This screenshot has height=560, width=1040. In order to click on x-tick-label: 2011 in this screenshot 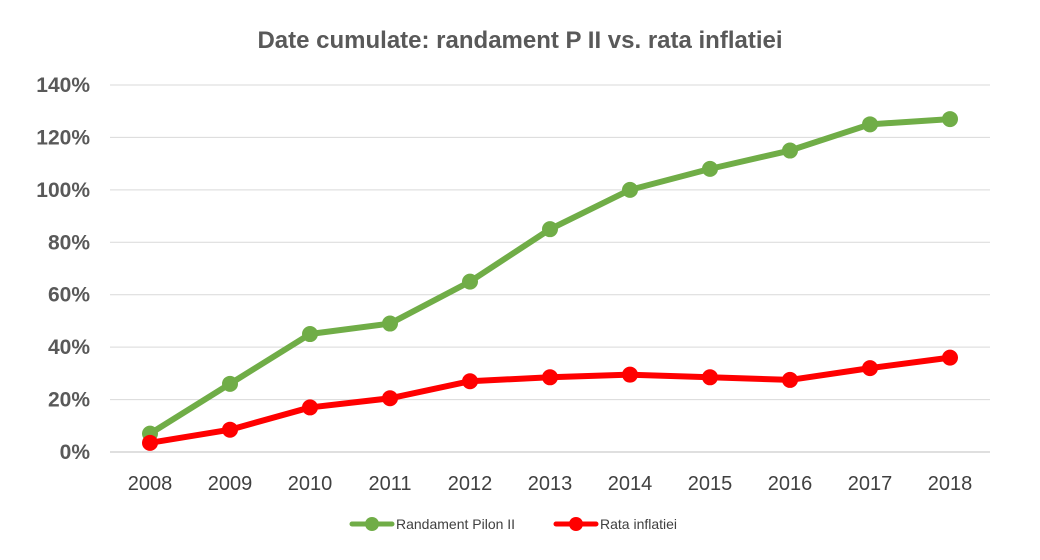, I will do `click(389, 484)`.